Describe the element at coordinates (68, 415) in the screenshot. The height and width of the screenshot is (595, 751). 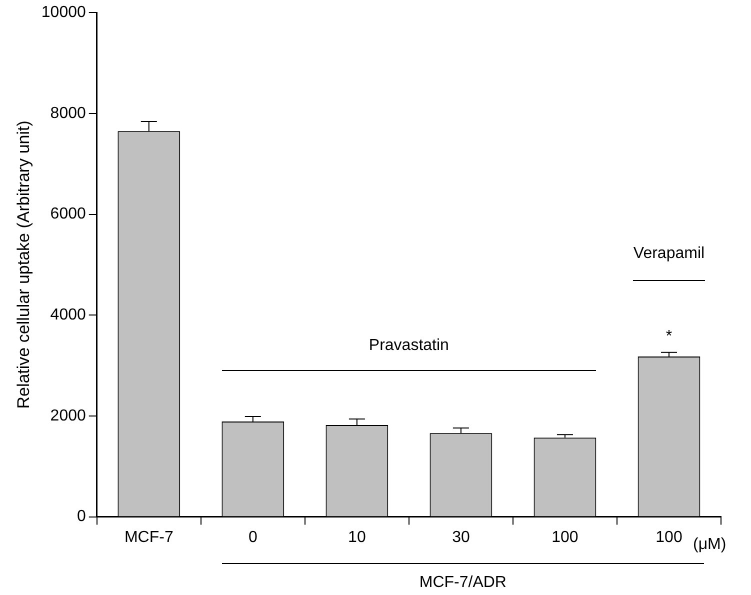
I see `y-tick-label: 2000` at that location.